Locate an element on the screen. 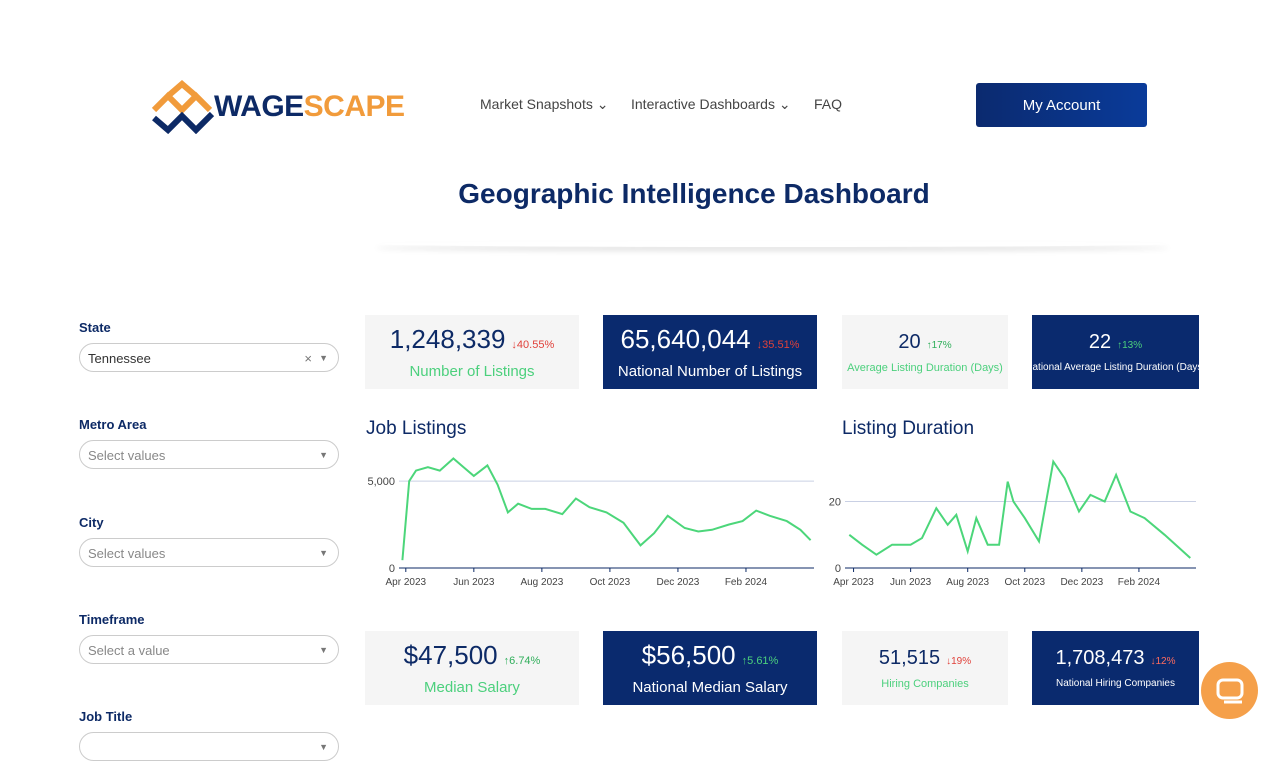 The width and height of the screenshot is (1280, 762). page-title: Geographic Intelligence Dashboard is located at coordinates (694, 193).